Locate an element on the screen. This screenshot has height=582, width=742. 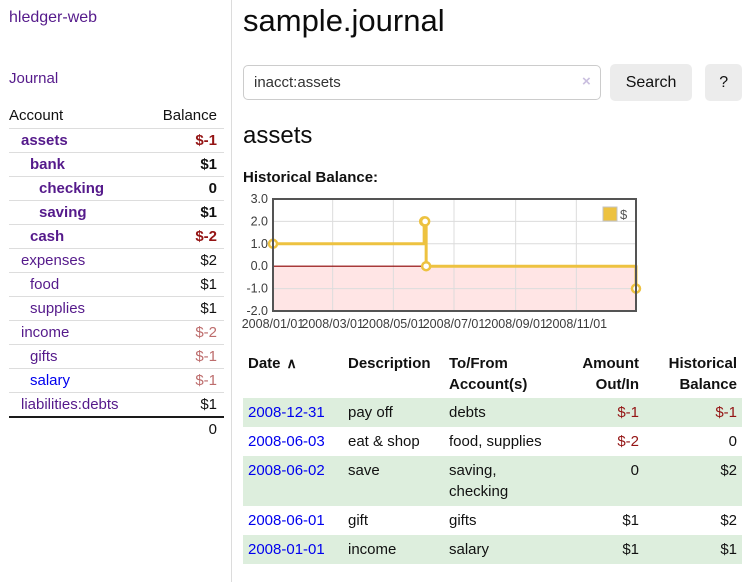
transaction-date-cell: 2008-06-01 is located at coordinates (293, 520).